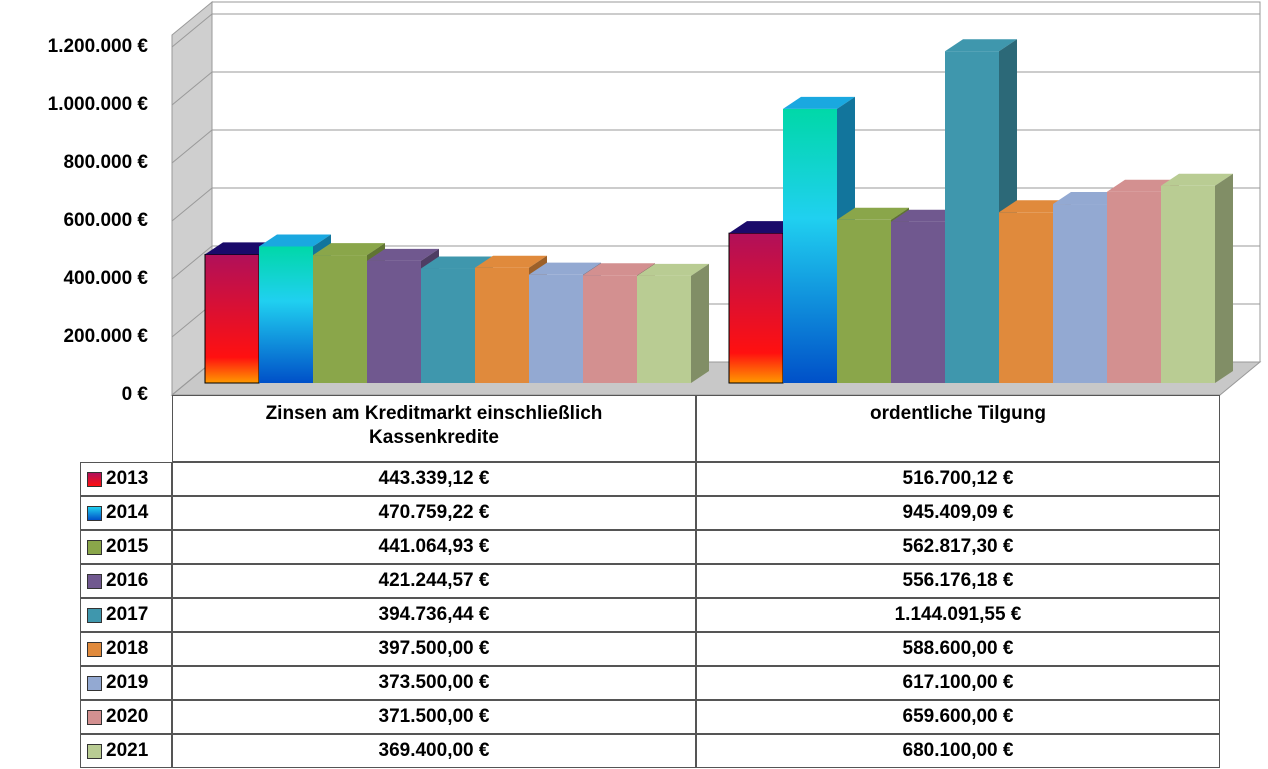  I want to click on y-tick-label: 800.000 €, so click(105, 162).